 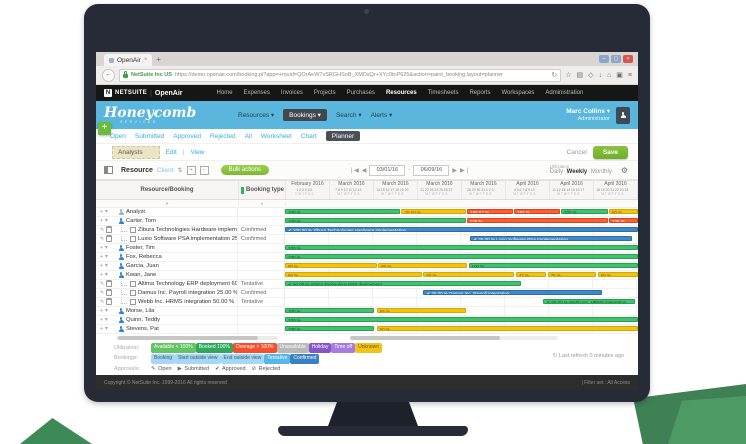 What do you see at coordinates (576, 152) in the screenshot?
I see `cancel-button: Cancel` at bounding box center [576, 152].